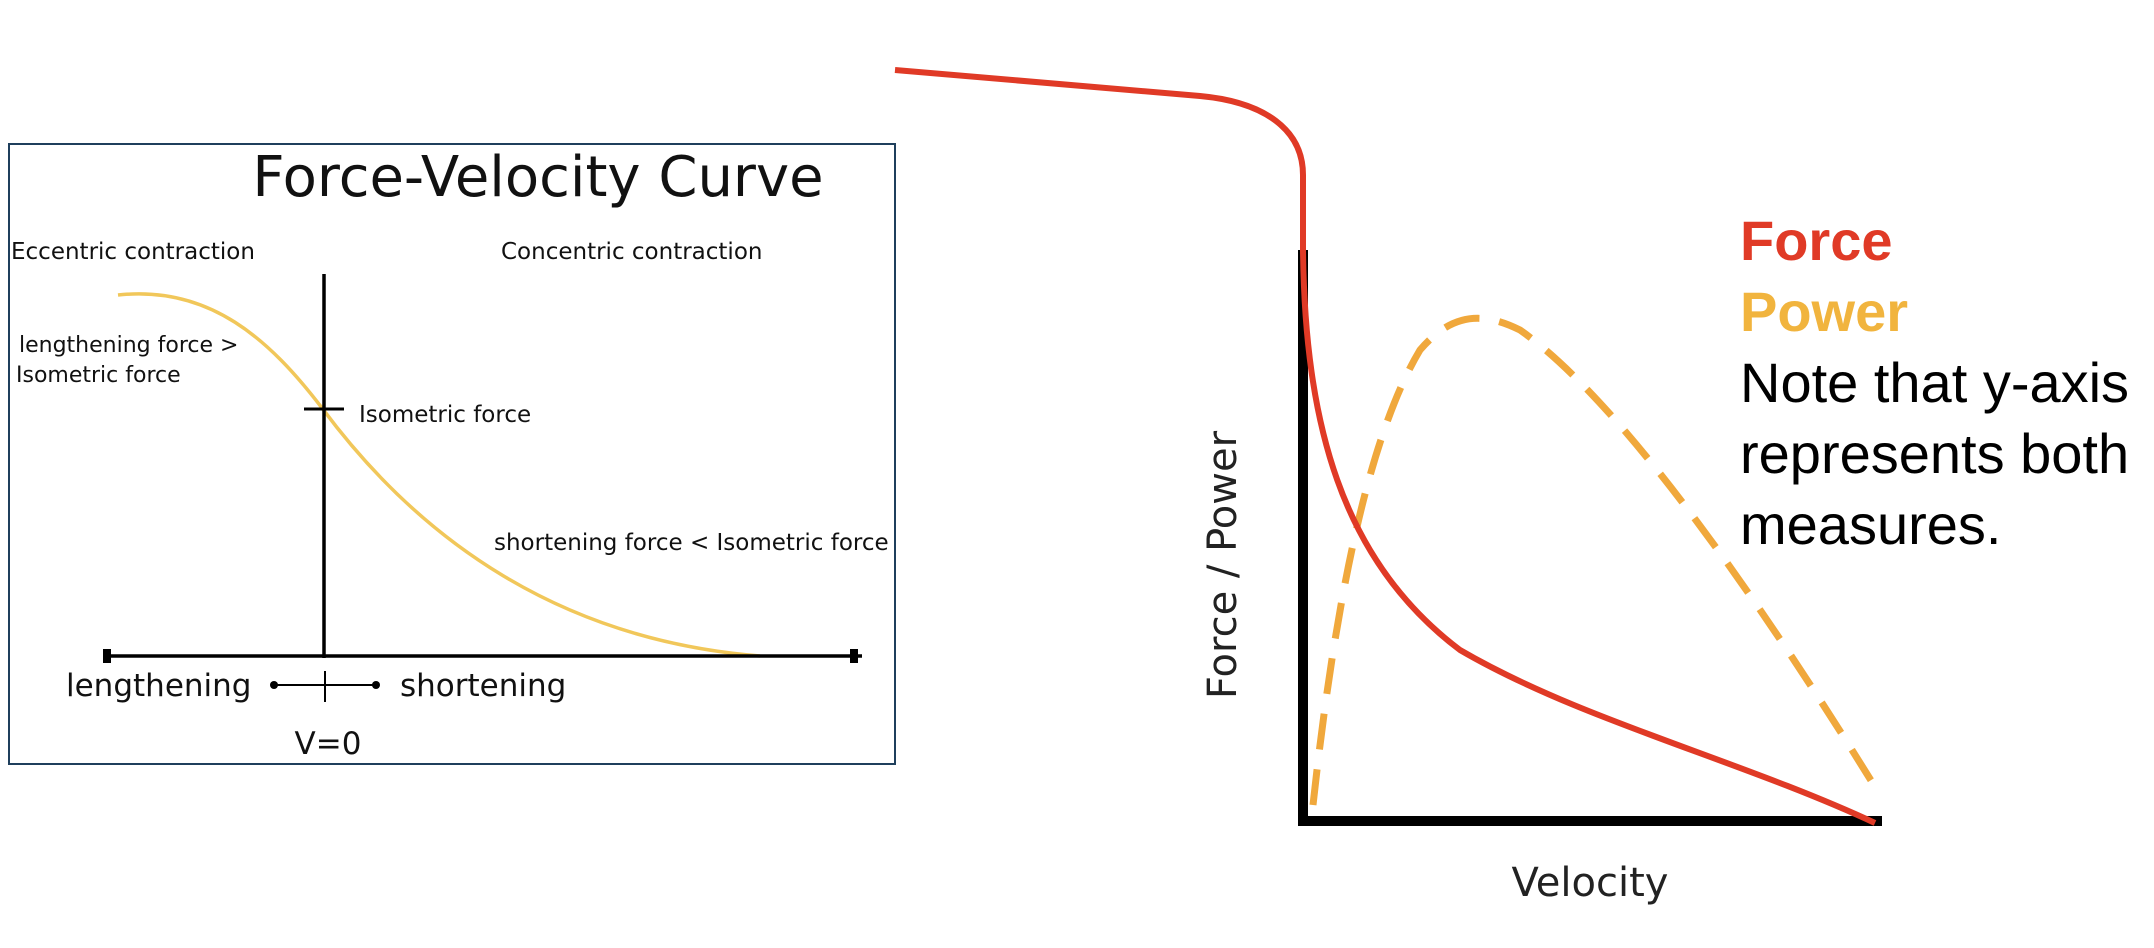  Describe the element at coordinates (376, 685) in the screenshot. I see `direction-arrow-right-dot` at that location.